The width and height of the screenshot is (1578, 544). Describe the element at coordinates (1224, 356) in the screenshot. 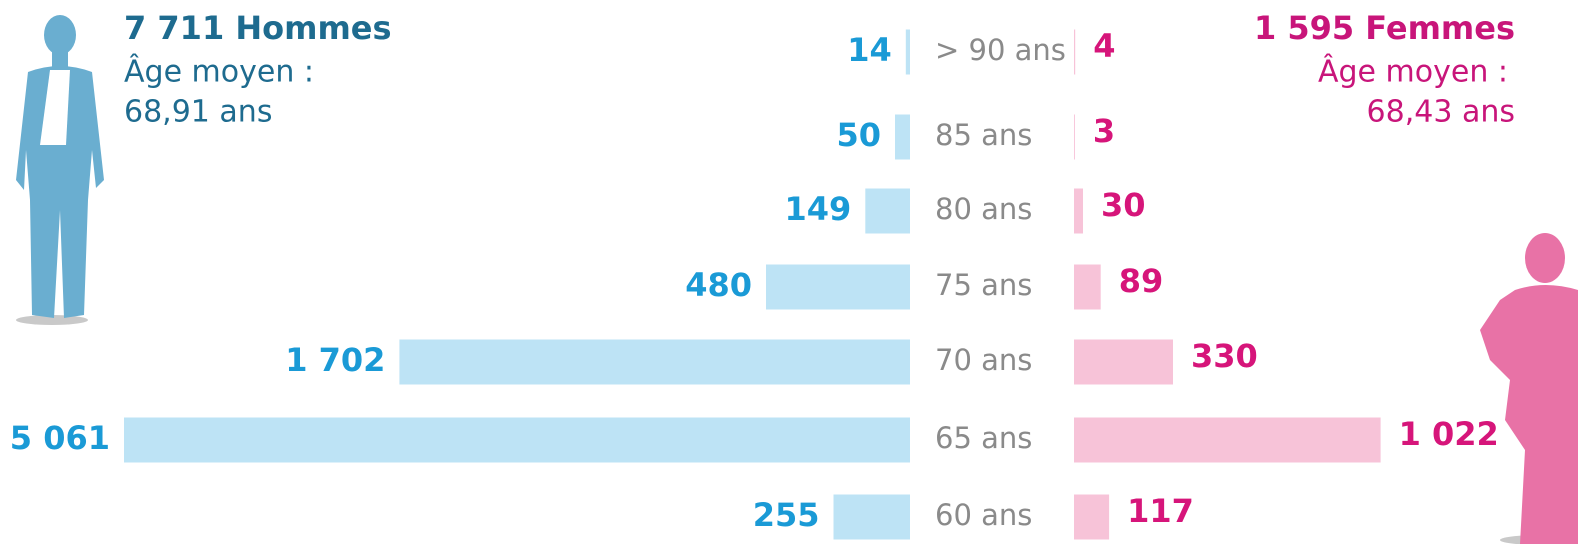

I see `women-value-label: 330` at that location.